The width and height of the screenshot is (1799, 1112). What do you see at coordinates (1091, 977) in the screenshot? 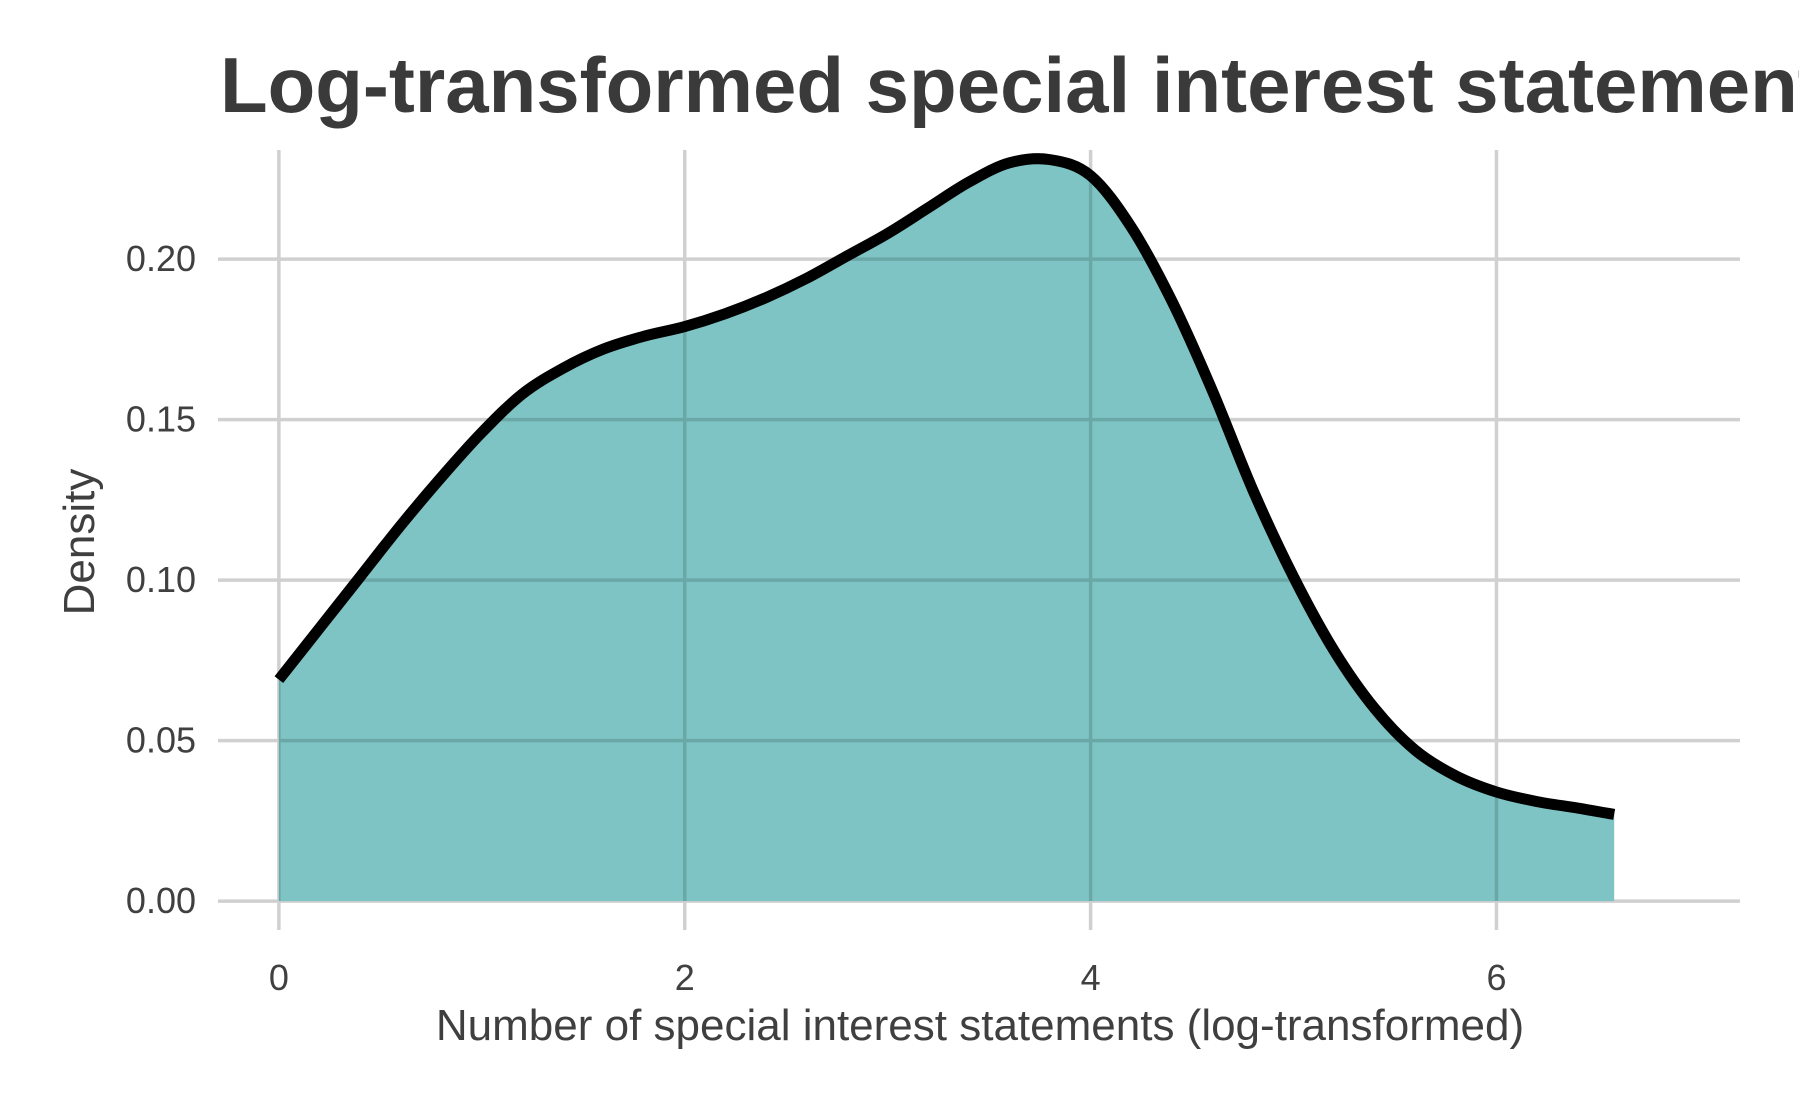
I see `x-tick-label: 4` at bounding box center [1091, 977].